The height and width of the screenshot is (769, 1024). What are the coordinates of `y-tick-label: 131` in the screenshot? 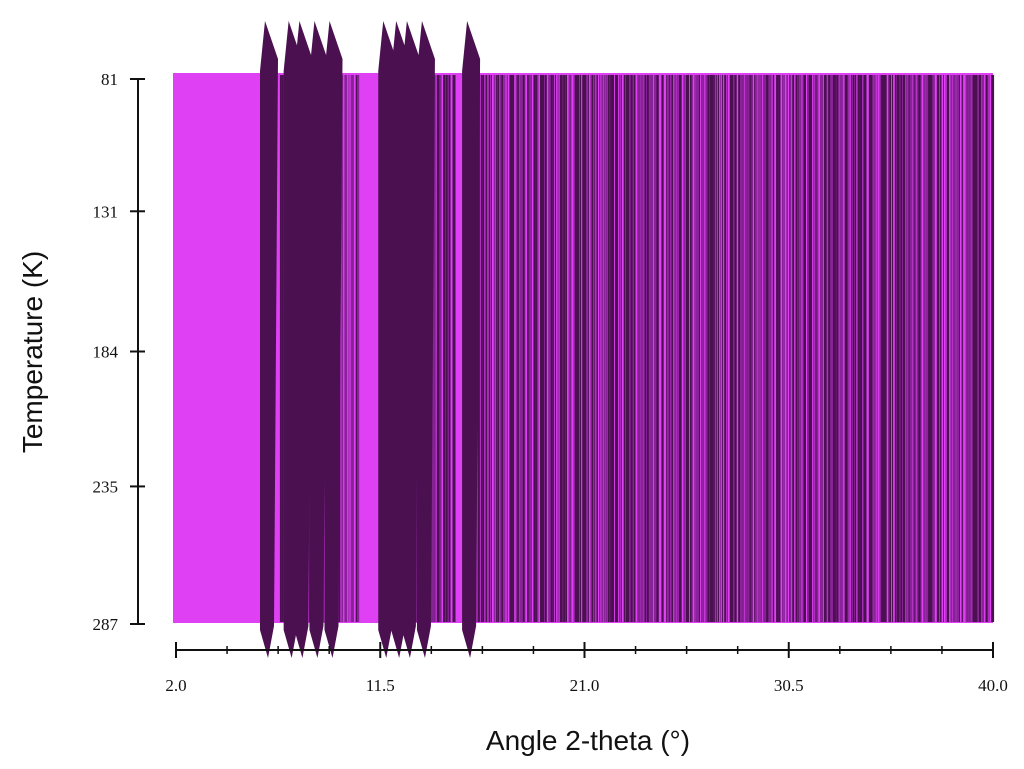 It's located at (106, 211).